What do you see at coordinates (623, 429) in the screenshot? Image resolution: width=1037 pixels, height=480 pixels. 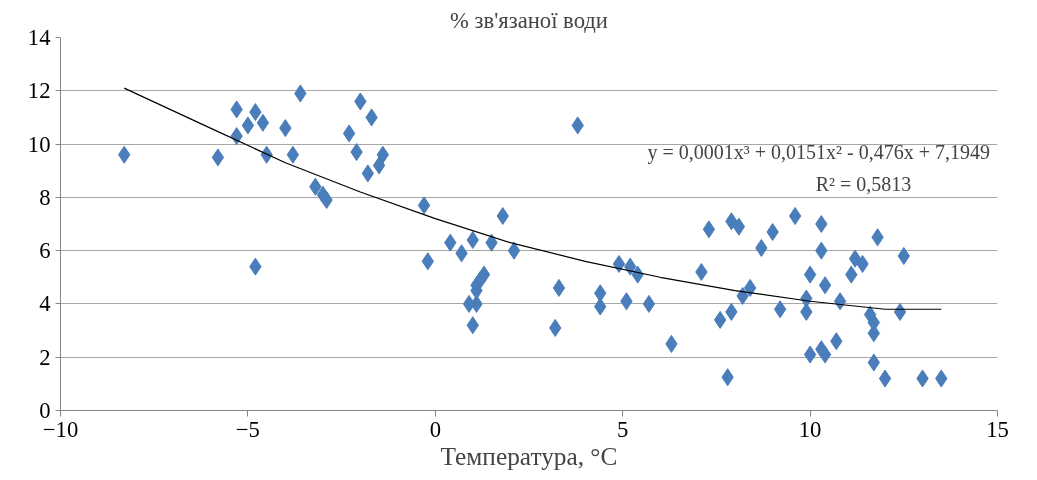 I see `x-tick-label: 5` at bounding box center [623, 429].